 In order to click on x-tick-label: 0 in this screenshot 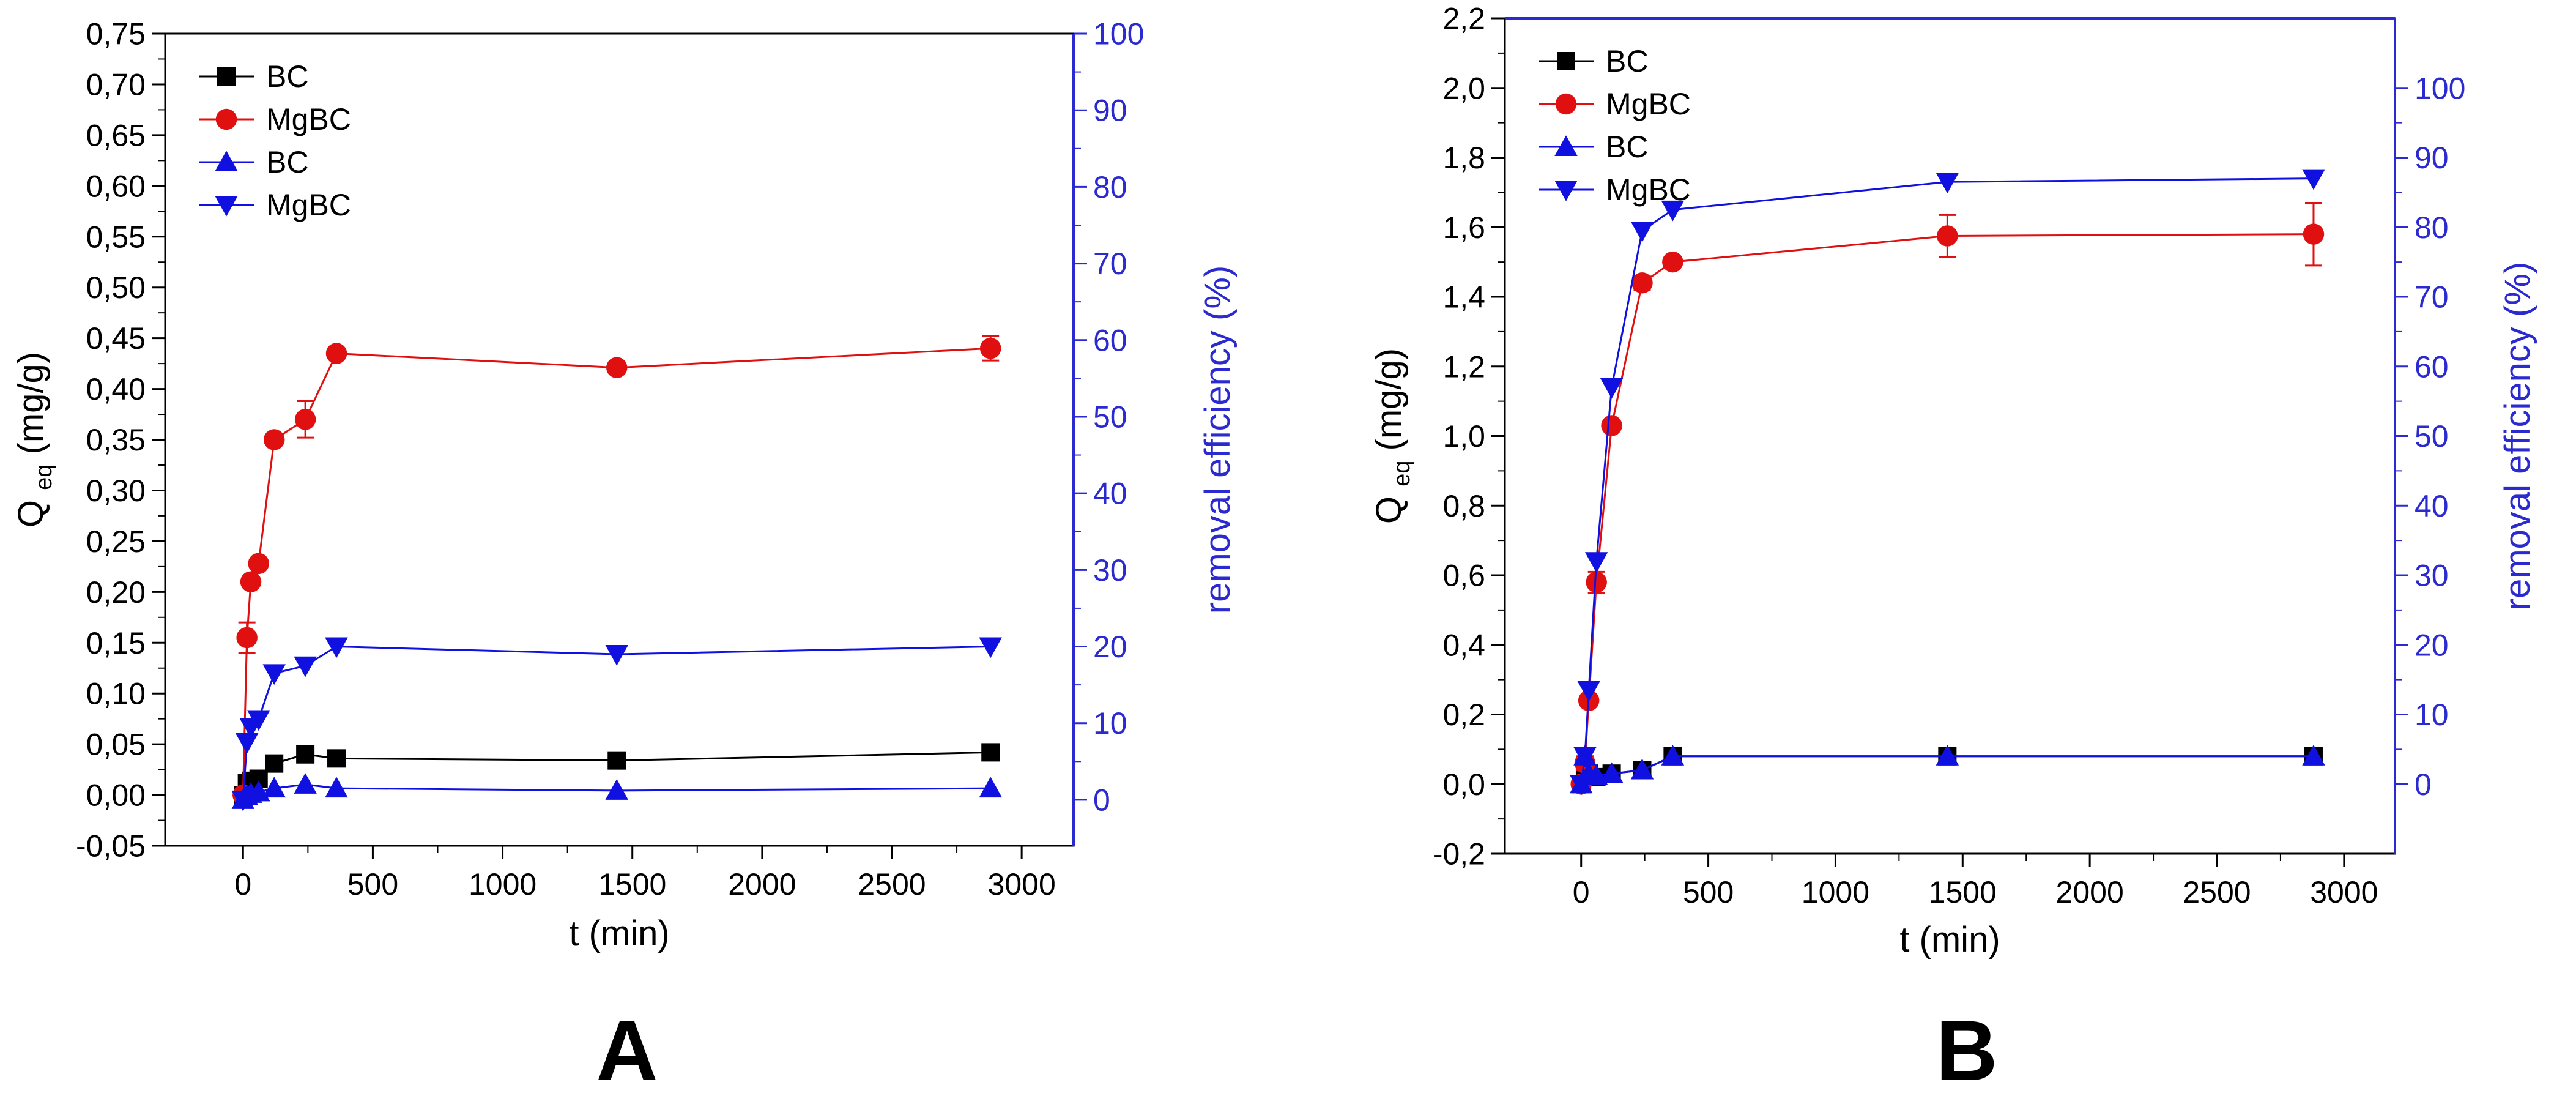, I will do `click(1581, 892)`.